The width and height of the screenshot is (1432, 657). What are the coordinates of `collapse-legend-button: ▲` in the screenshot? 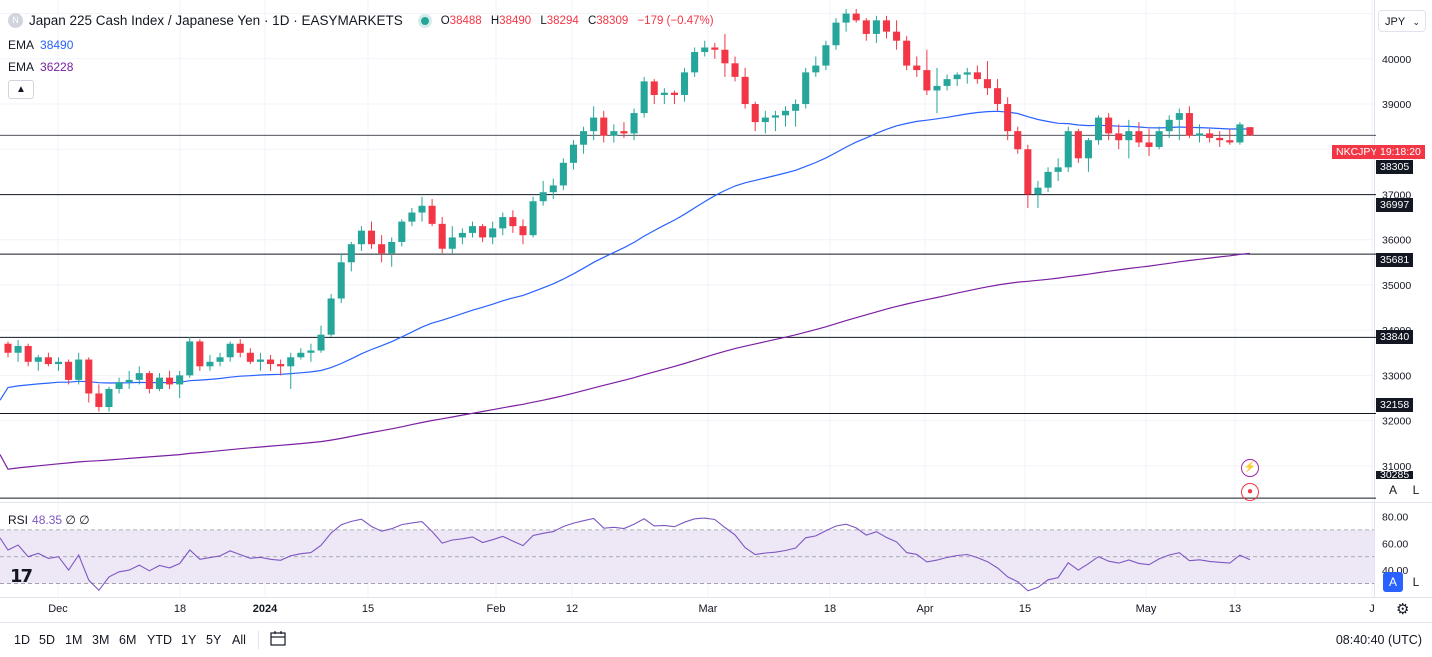 It's located at (21, 89).